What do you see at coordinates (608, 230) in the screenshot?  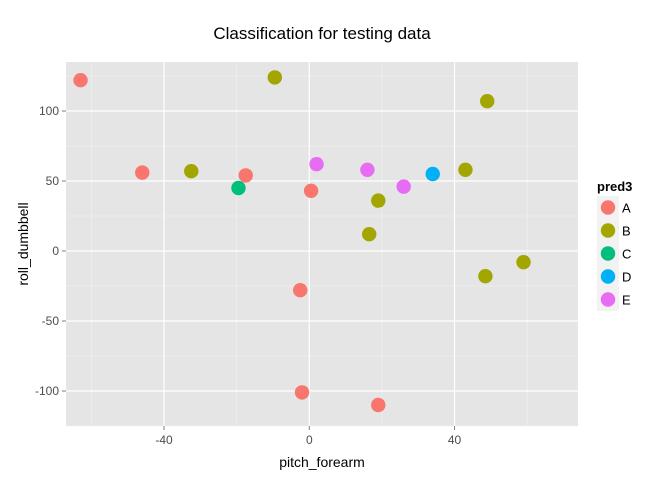 I see `legend-key-b` at bounding box center [608, 230].